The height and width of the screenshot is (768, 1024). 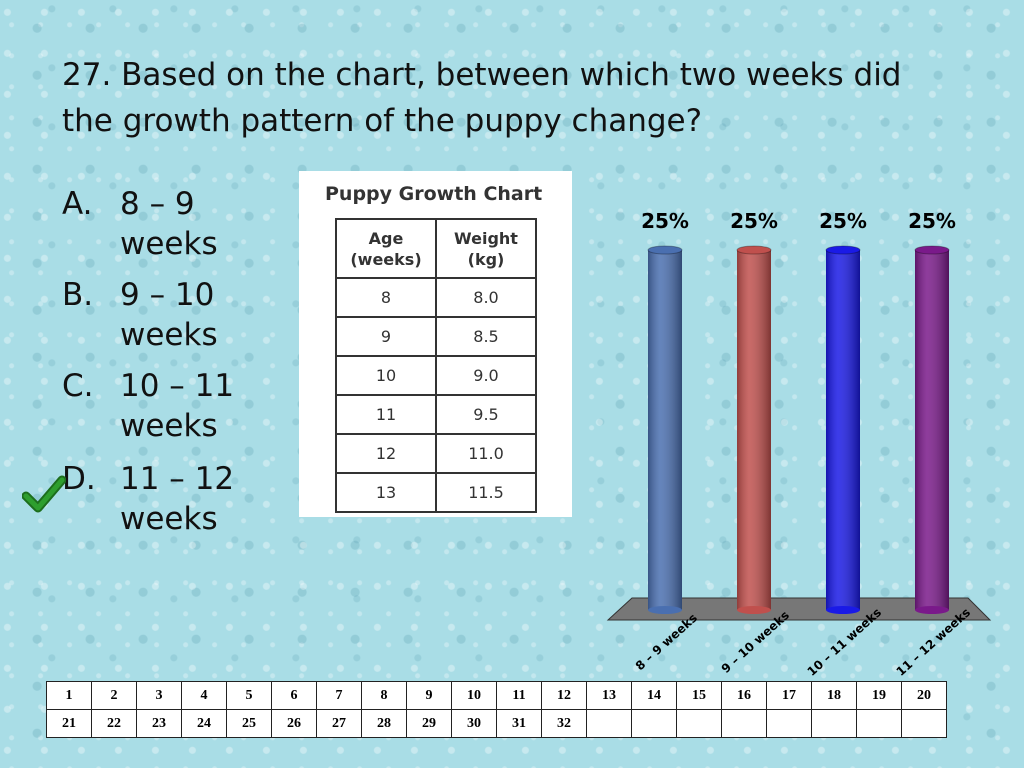 What do you see at coordinates (486, 375) in the screenshot?
I see `table-cell: 9.0` at bounding box center [486, 375].